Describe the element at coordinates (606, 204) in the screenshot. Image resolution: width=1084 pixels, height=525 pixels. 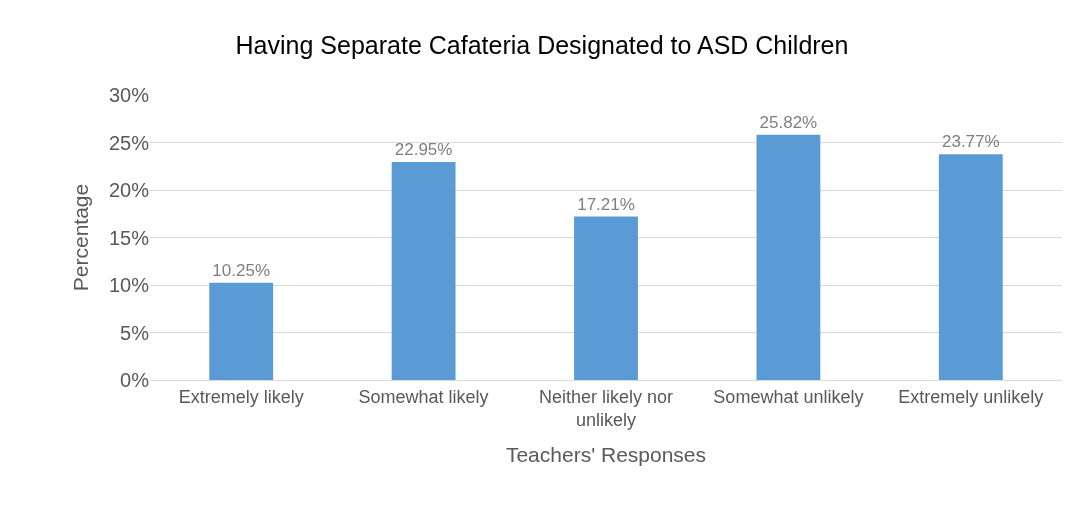
I see `data-label: 17.21%` at that location.